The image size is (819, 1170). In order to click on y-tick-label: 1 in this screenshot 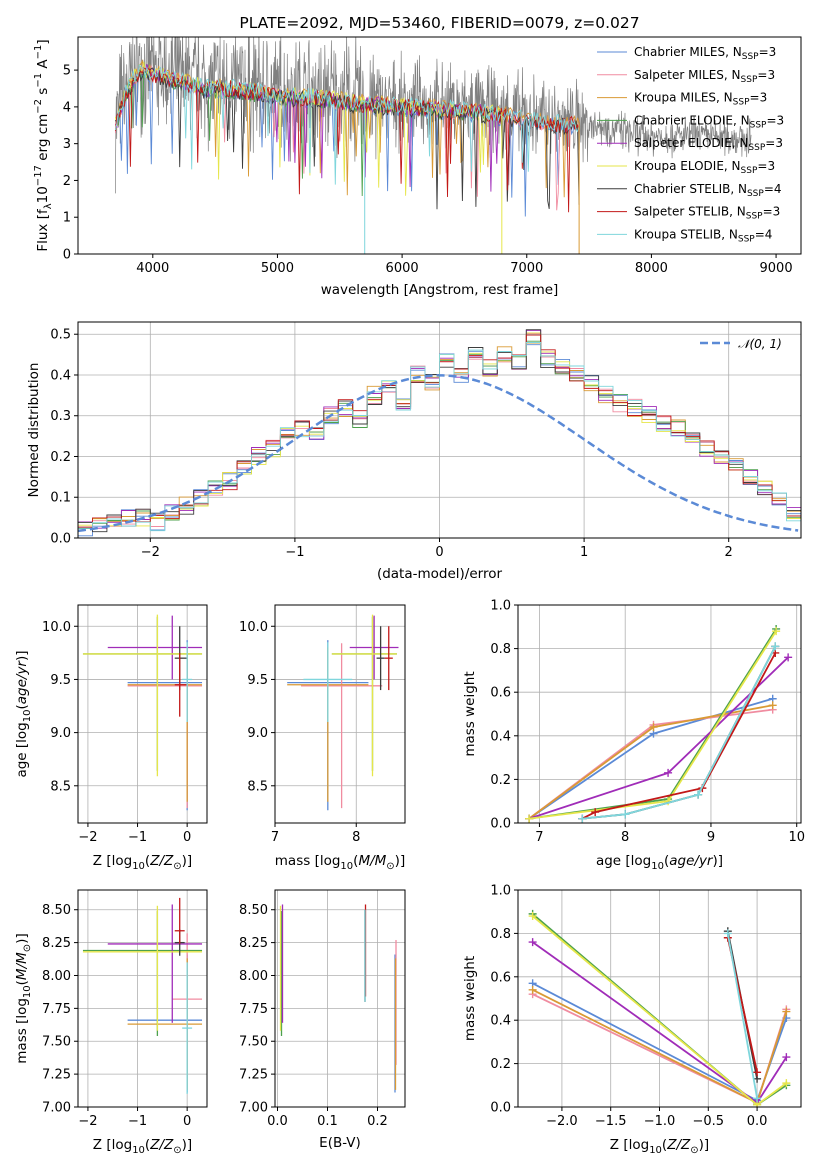, I will do `click(67, 218)`.